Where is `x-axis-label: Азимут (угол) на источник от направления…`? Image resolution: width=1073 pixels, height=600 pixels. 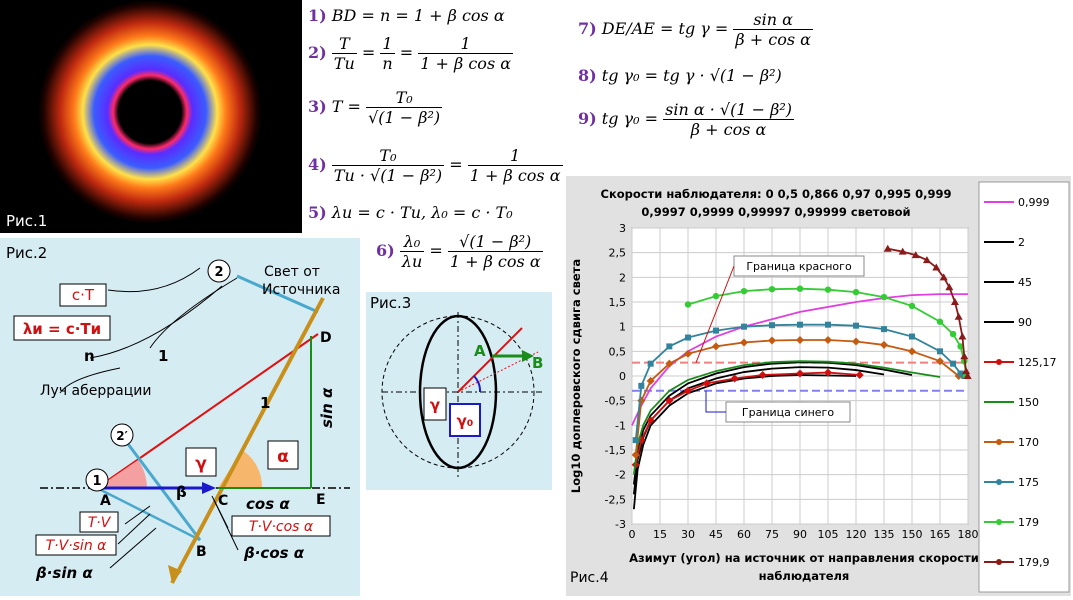
x-axis-label: Азимут (угол) на источник от направления… is located at coordinates (804, 558).